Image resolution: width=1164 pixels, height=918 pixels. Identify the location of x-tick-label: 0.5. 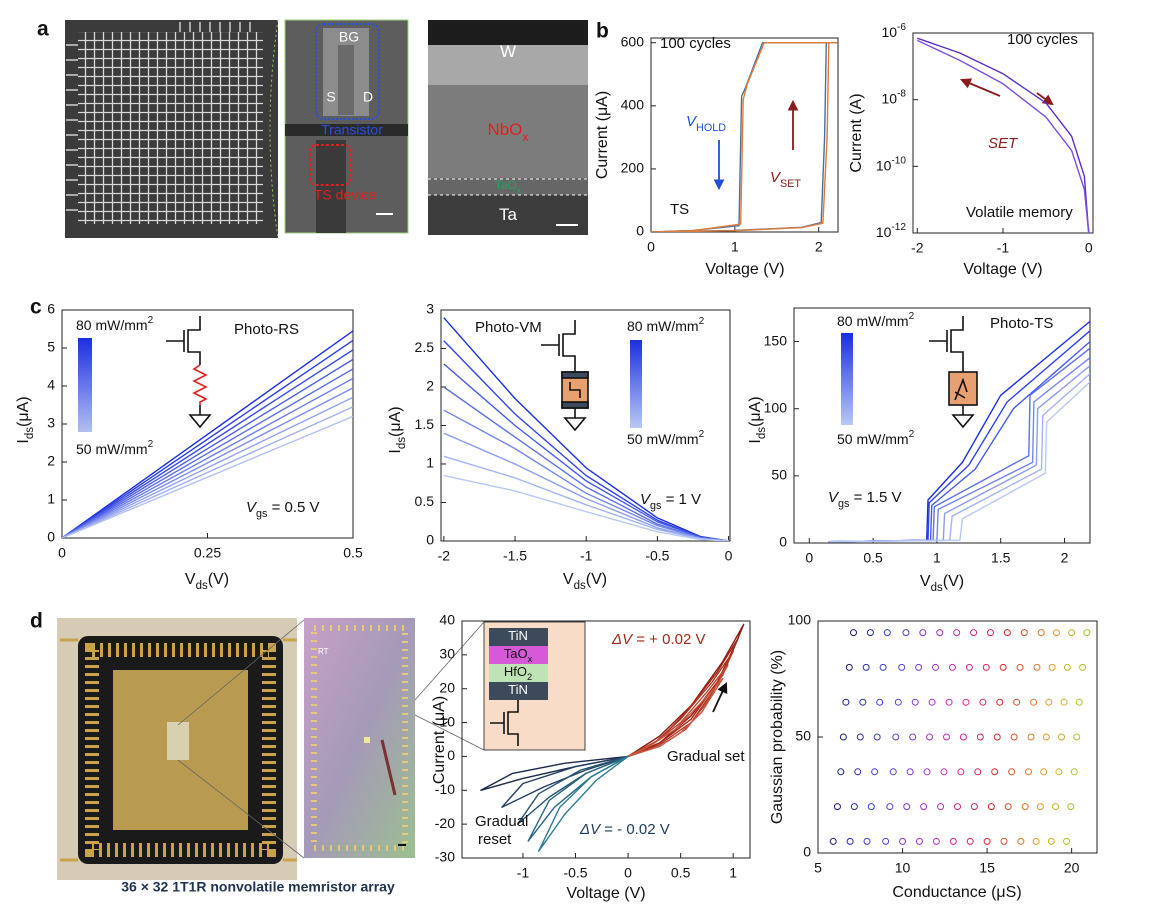
(681, 873).